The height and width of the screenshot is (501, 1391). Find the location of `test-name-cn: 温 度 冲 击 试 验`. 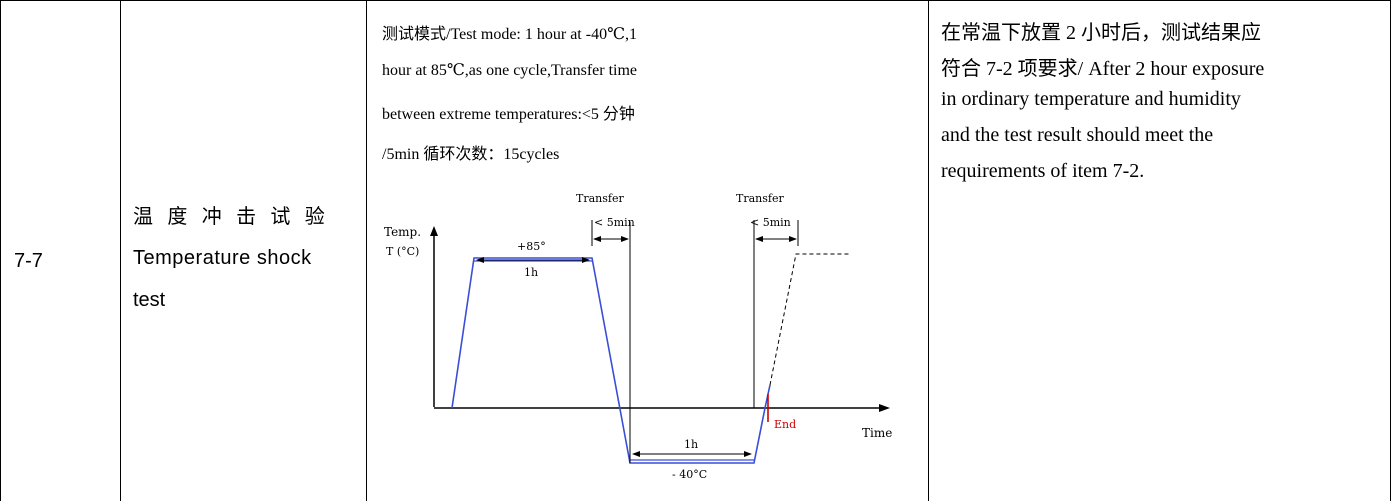

test-name-cn: 温 度 冲 击 试 验 is located at coordinates (231, 216).